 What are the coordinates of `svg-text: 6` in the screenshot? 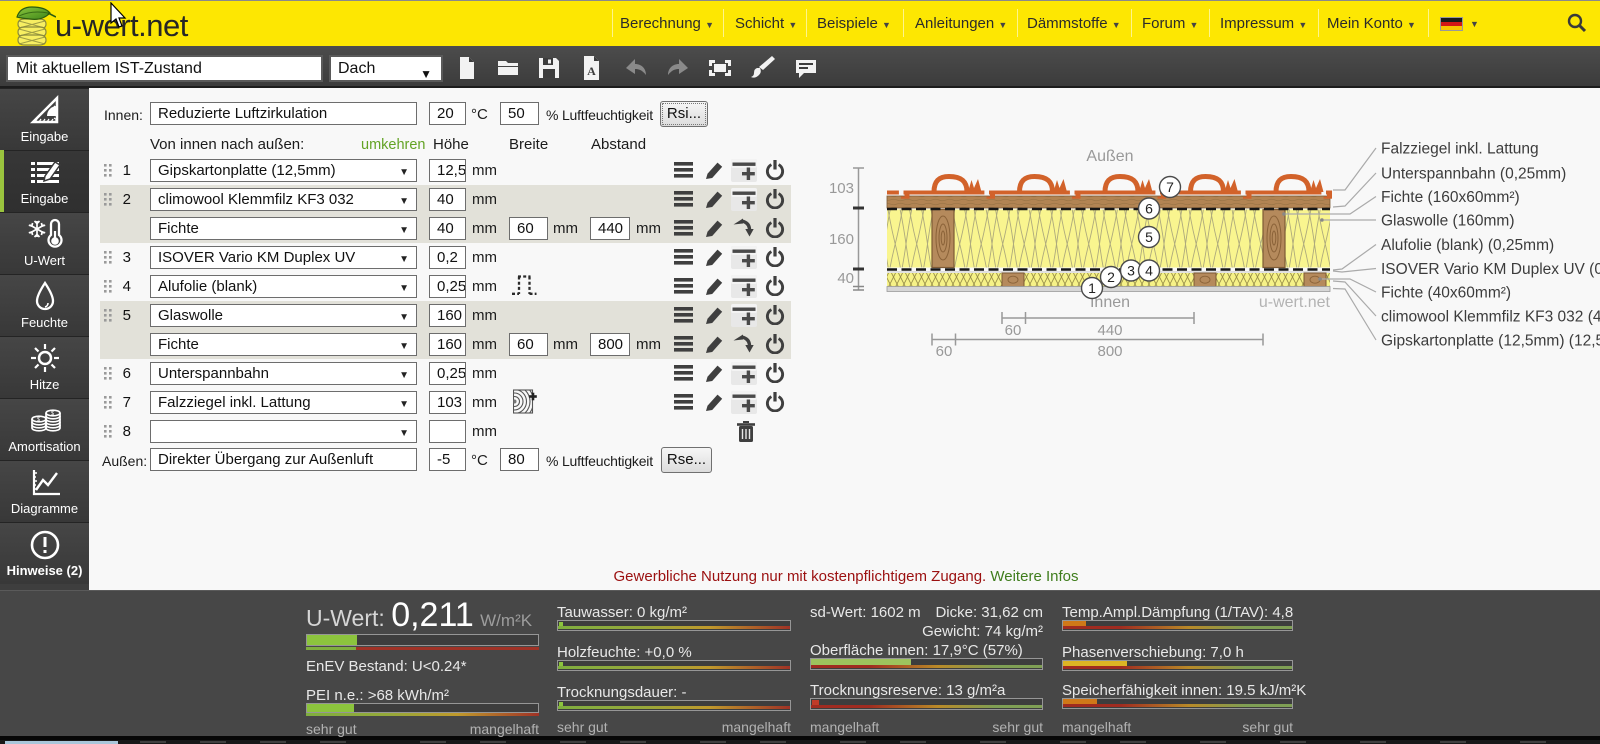 It's located at (1149, 209).